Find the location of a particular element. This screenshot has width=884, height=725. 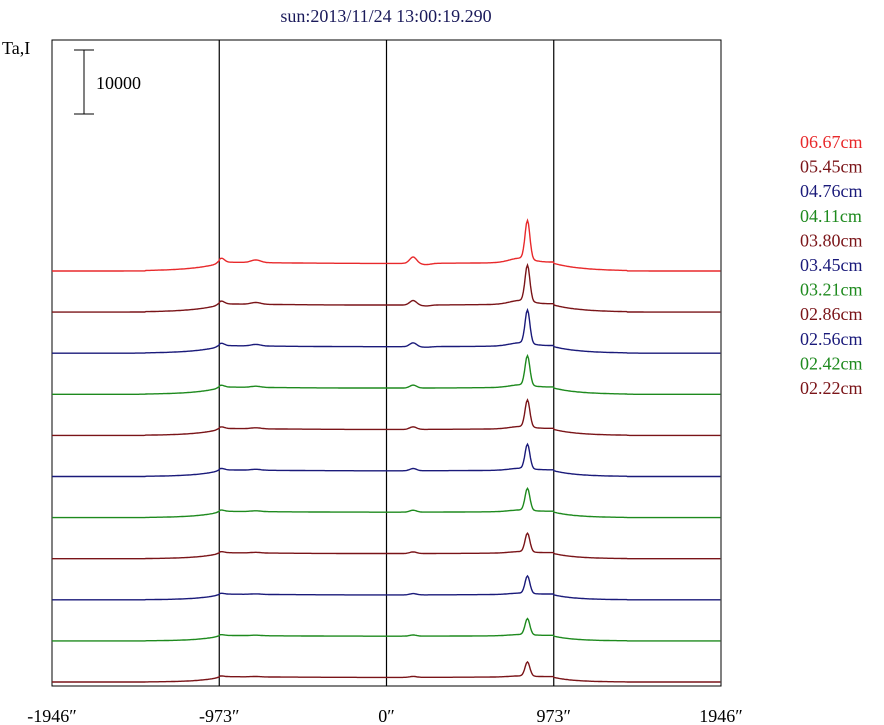

x-tick-label-4: 1946″ is located at coordinates (721, 715).